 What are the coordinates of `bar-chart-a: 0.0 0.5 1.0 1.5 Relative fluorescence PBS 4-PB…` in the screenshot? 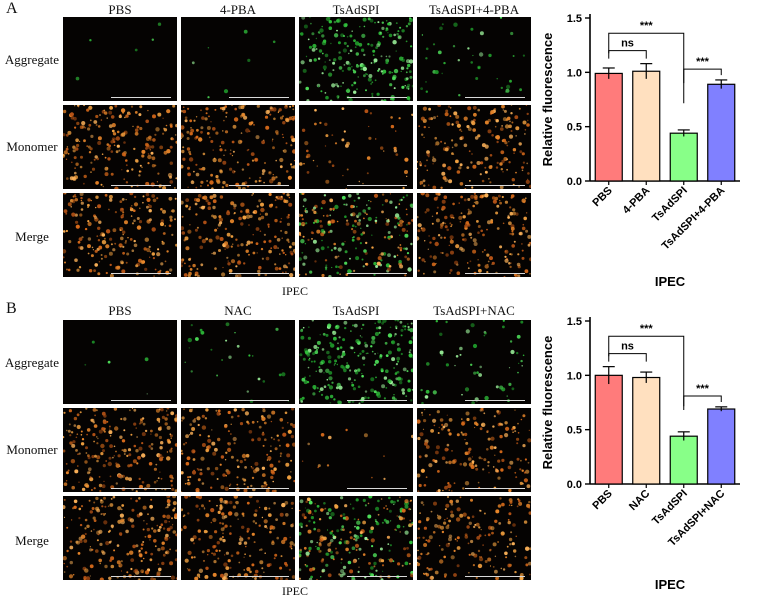 It's located at (640, 151).